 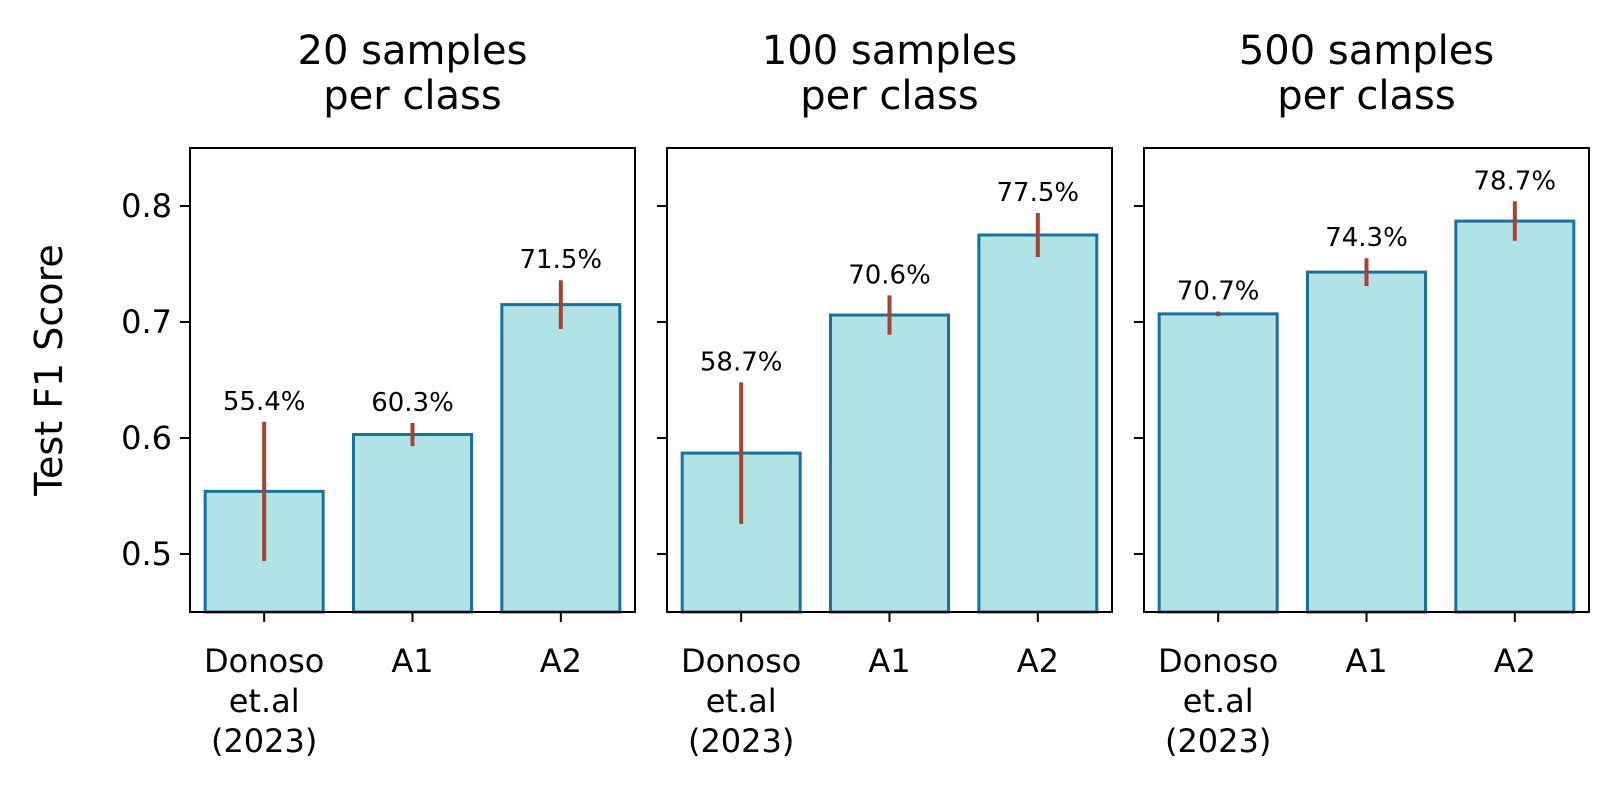 I want to click on panel-title-line: 20 samples, so click(x=413, y=51).